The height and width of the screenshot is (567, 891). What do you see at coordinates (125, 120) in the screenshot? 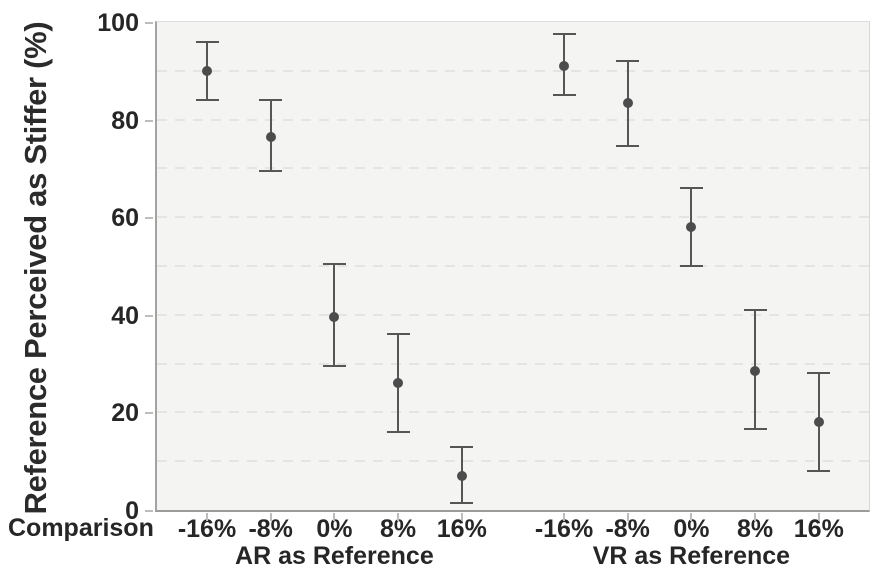
I see `y-tick-label: 80` at bounding box center [125, 120].